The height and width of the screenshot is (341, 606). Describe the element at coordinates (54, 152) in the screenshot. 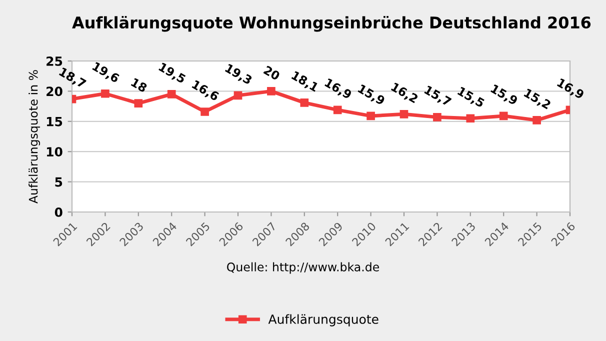

I see `y-tick-label: 10` at that location.